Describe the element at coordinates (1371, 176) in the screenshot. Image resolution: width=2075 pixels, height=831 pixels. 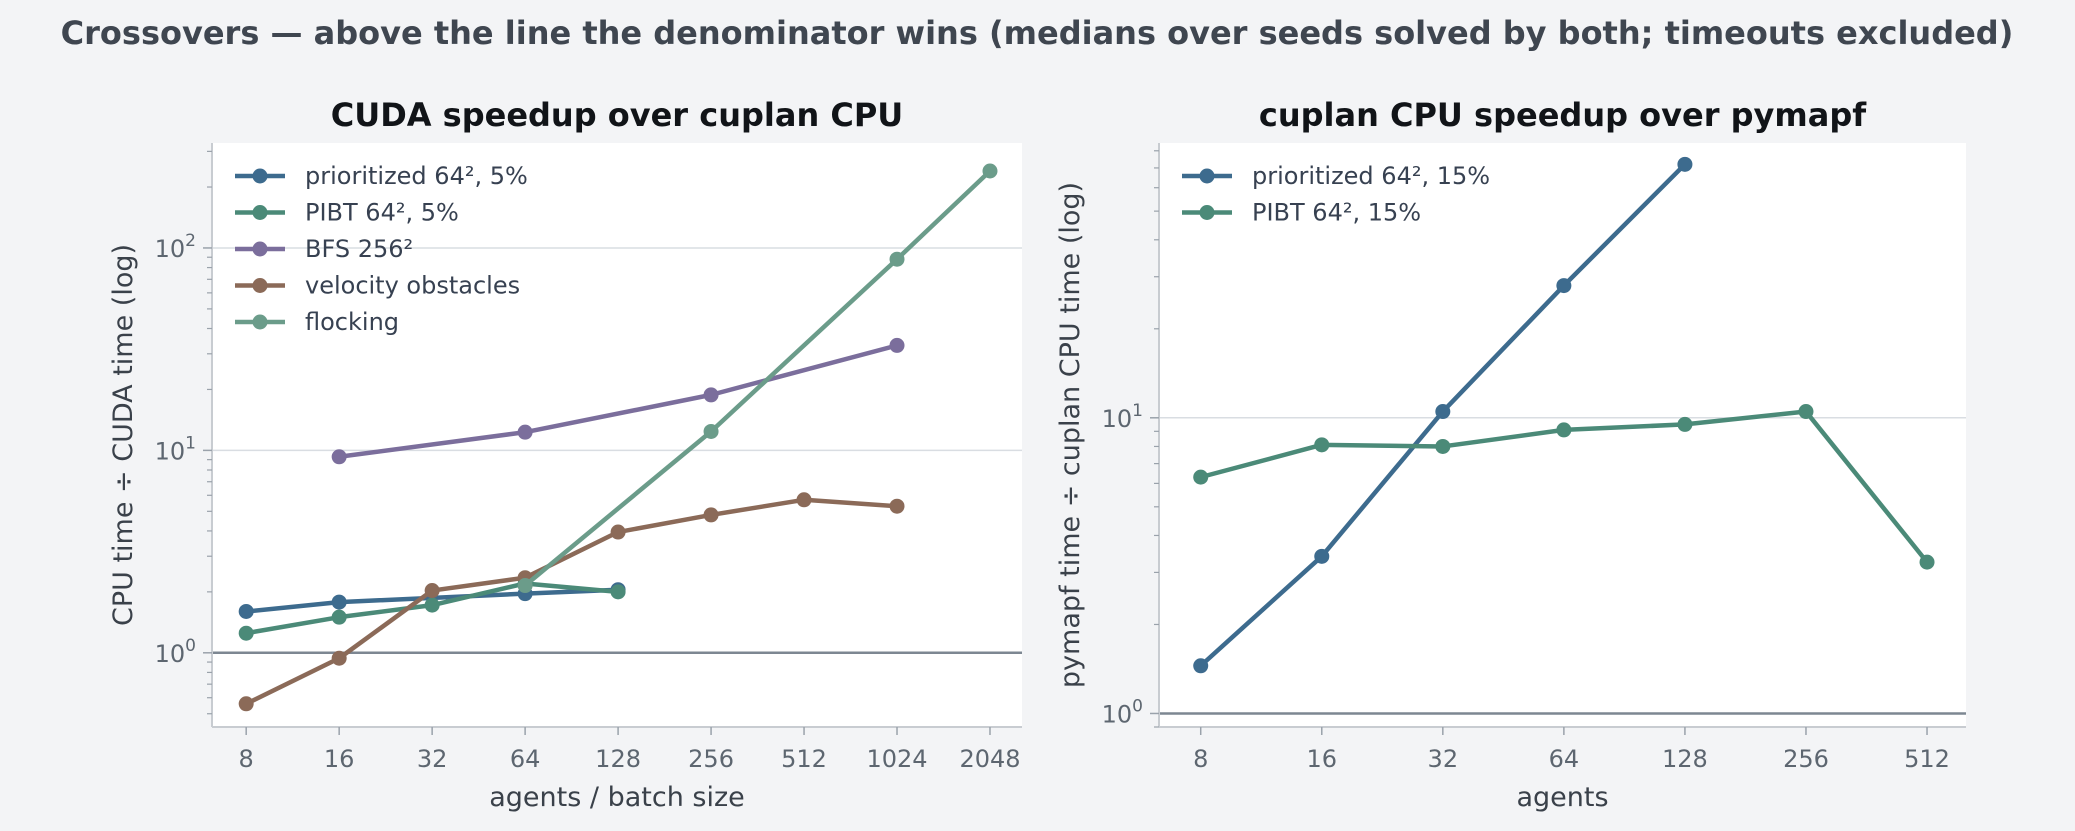
I see `legend-label: prioritized 64², 15%` at that location.